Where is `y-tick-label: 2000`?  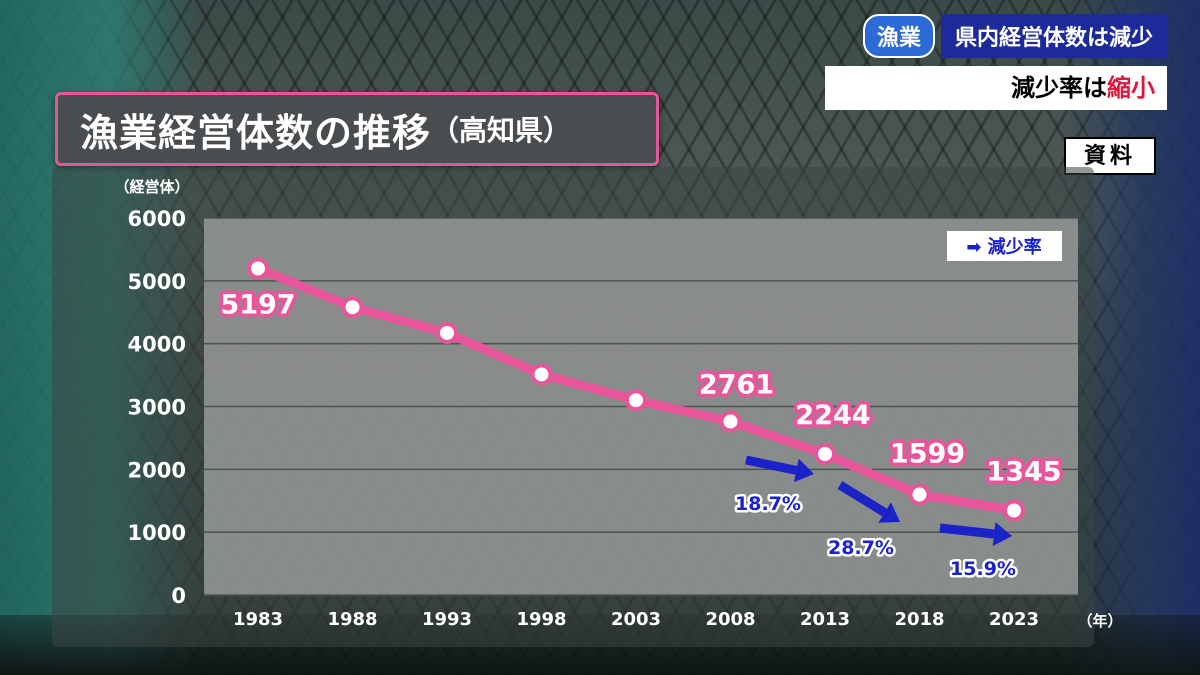
y-tick-label: 2000 is located at coordinates (157, 470).